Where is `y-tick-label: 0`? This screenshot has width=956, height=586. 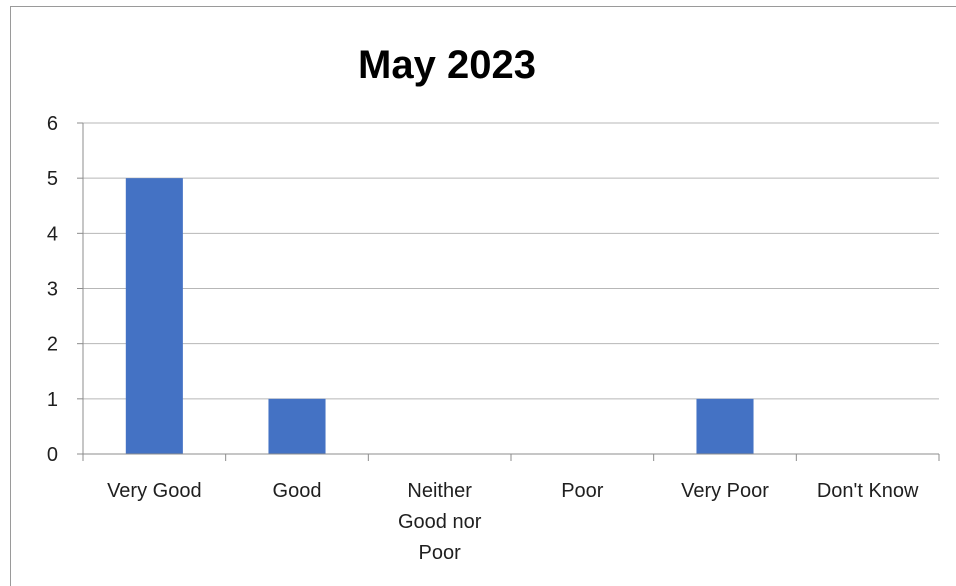
y-tick-label: 0 is located at coordinates (52, 455).